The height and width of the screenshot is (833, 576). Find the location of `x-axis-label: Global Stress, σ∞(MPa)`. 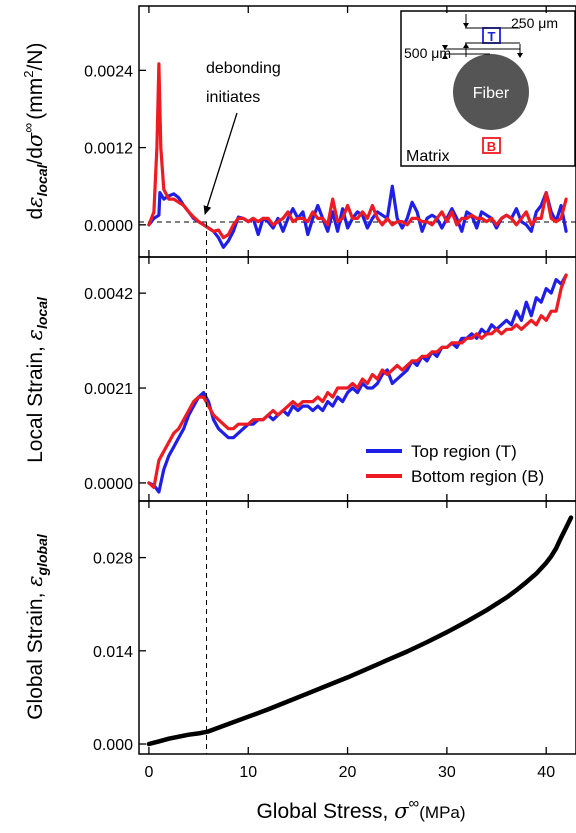

x-axis-label: Global Stress, σ∞(MPa) is located at coordinates (360, 809).